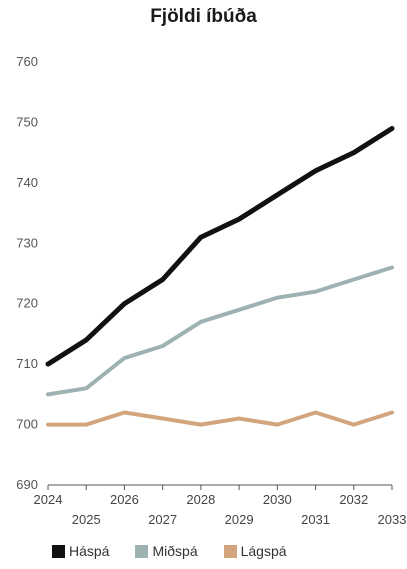 This screenshot has width=407, height=569. Describe the element at coordinates (353, 499) in the screenshot. I see `x-tick-label: 2032` at that location.